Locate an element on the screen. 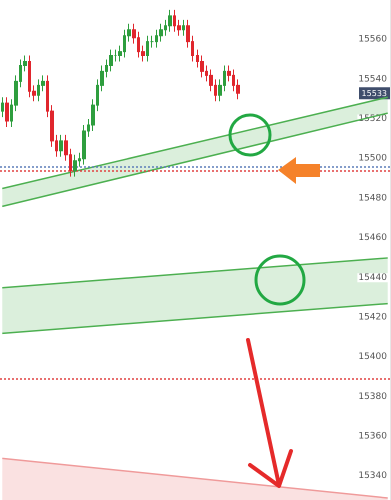  y-tick-label: 15540 is located at coordinates (373, 79).